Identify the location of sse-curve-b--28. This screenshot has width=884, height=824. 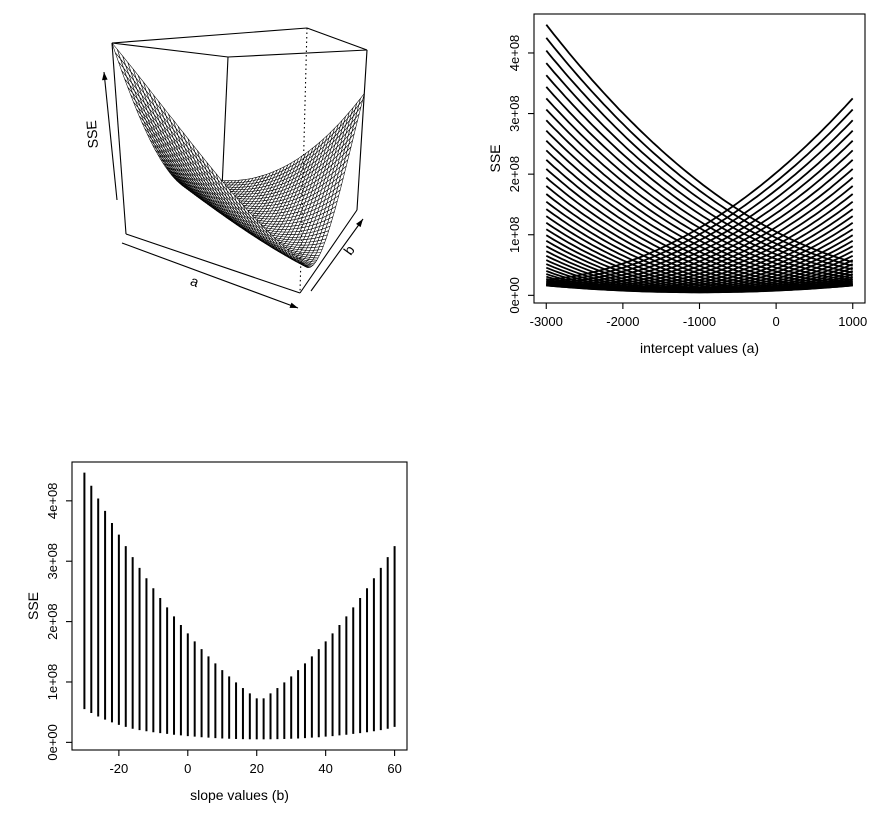
(699, 152).